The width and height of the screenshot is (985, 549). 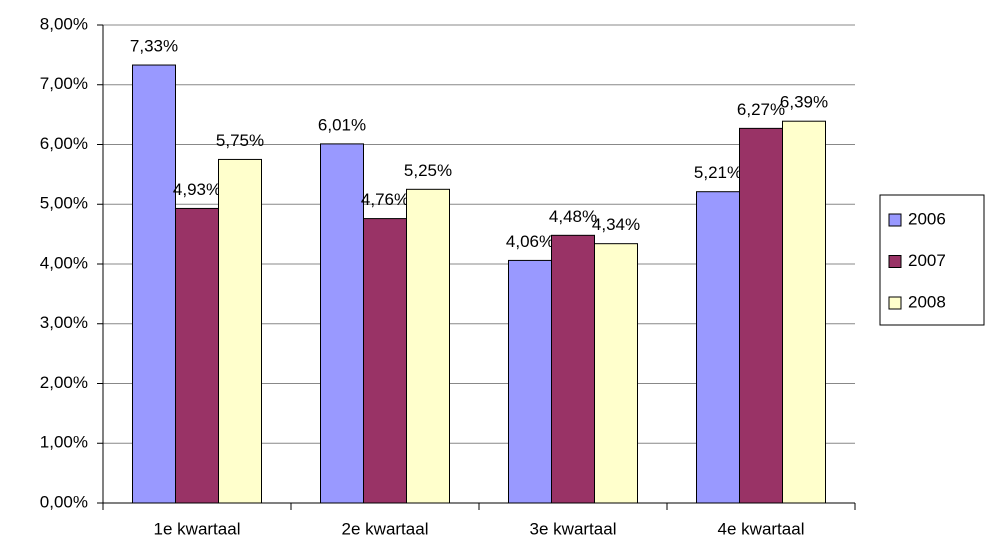 I want to click on x-tick-label: 4e kwartaal, so click(x=761, y=528).